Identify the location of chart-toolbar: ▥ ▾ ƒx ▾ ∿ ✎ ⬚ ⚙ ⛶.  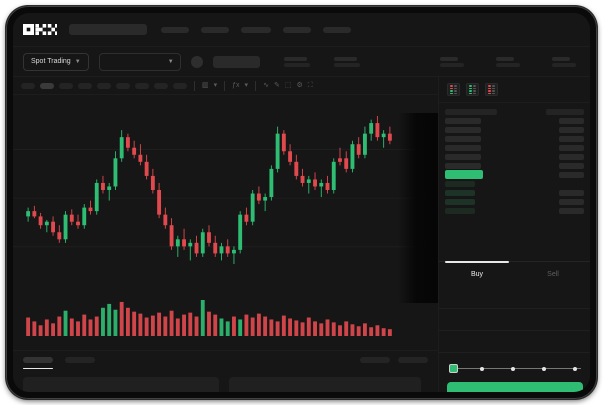
(225, 86).